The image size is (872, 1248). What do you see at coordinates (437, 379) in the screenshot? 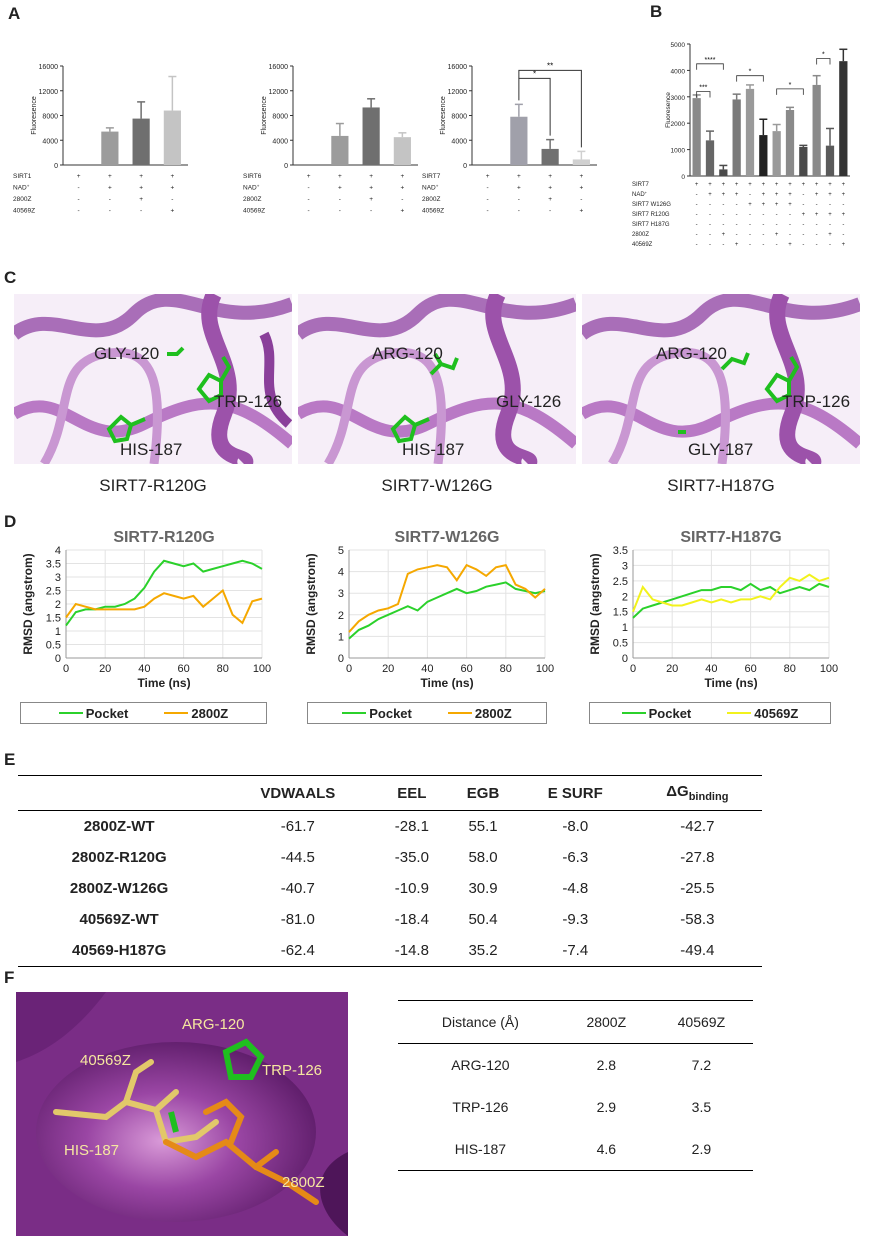
I see `structure-w126g` at bounding box center [437, 379].